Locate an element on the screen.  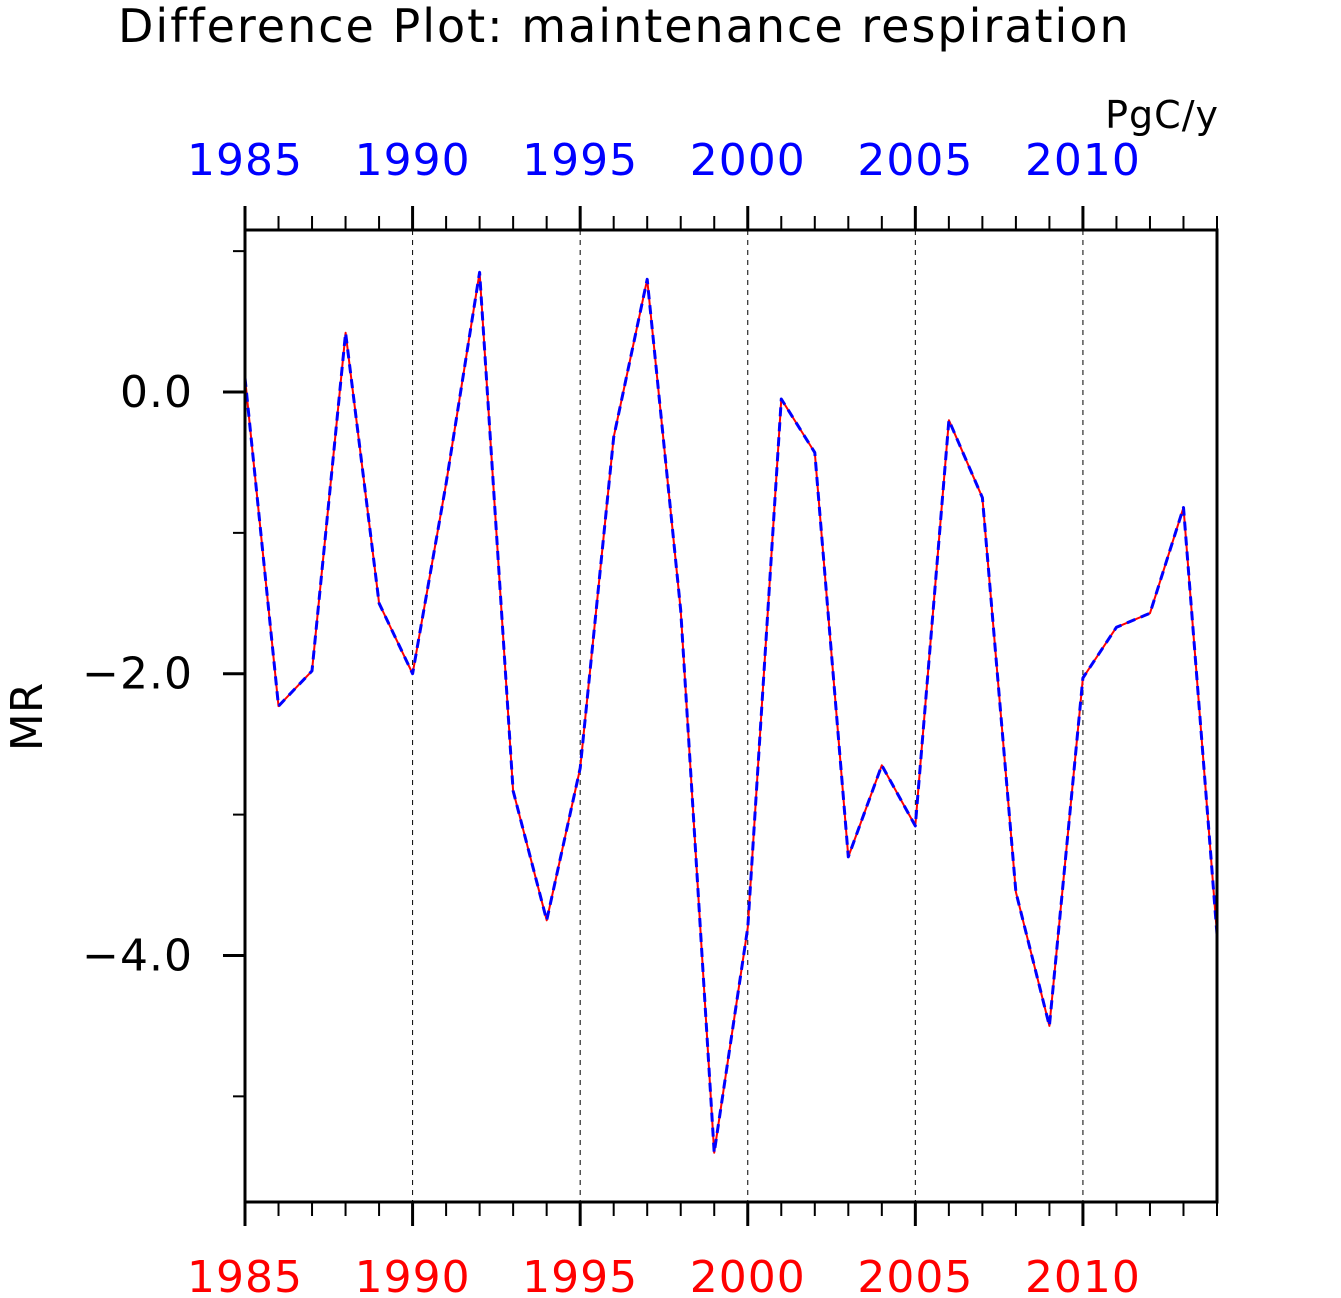
x-tick-label-top: 2000 is located at coordinates (748, 160).